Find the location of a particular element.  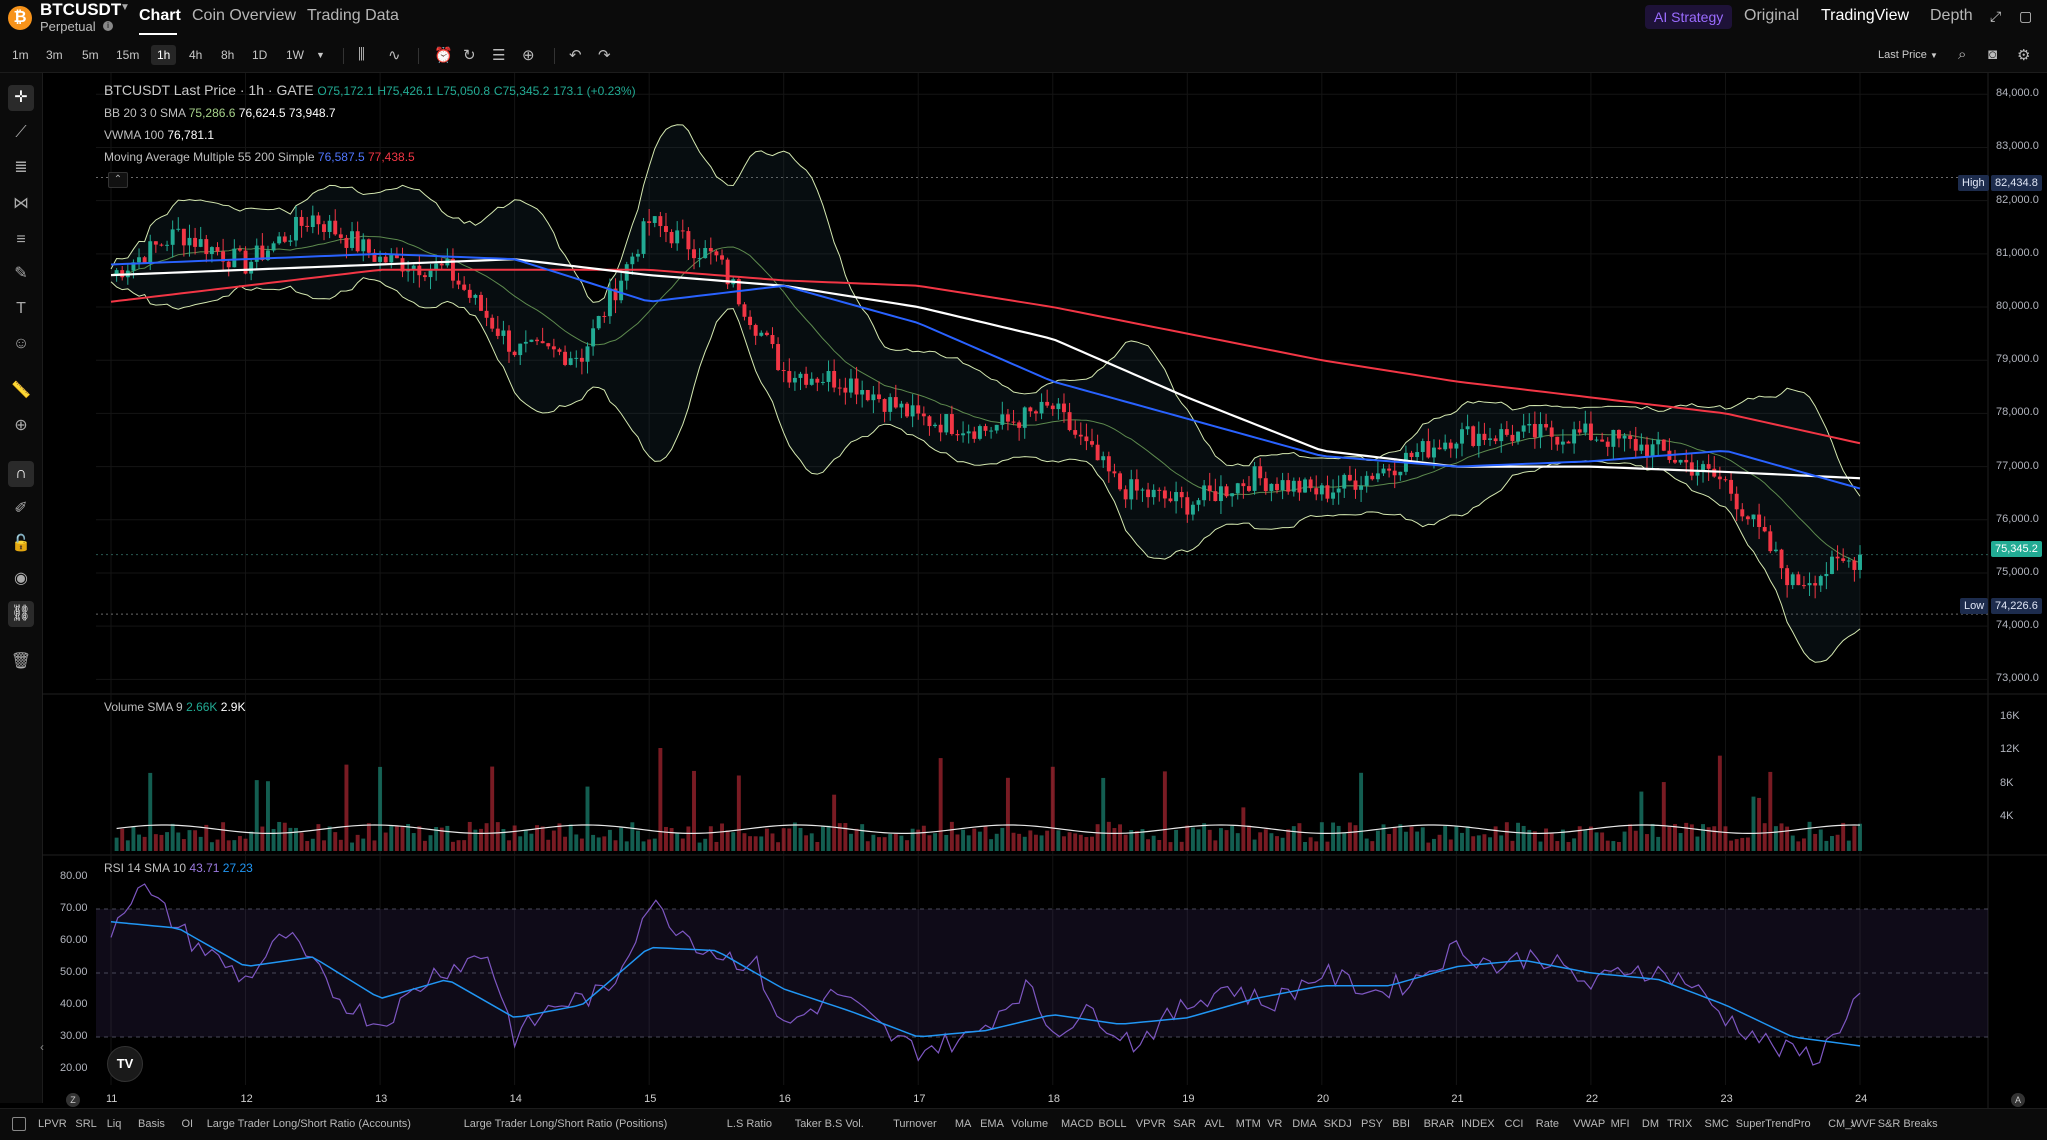

view-original: Original is located at coordinates (1772, 15).